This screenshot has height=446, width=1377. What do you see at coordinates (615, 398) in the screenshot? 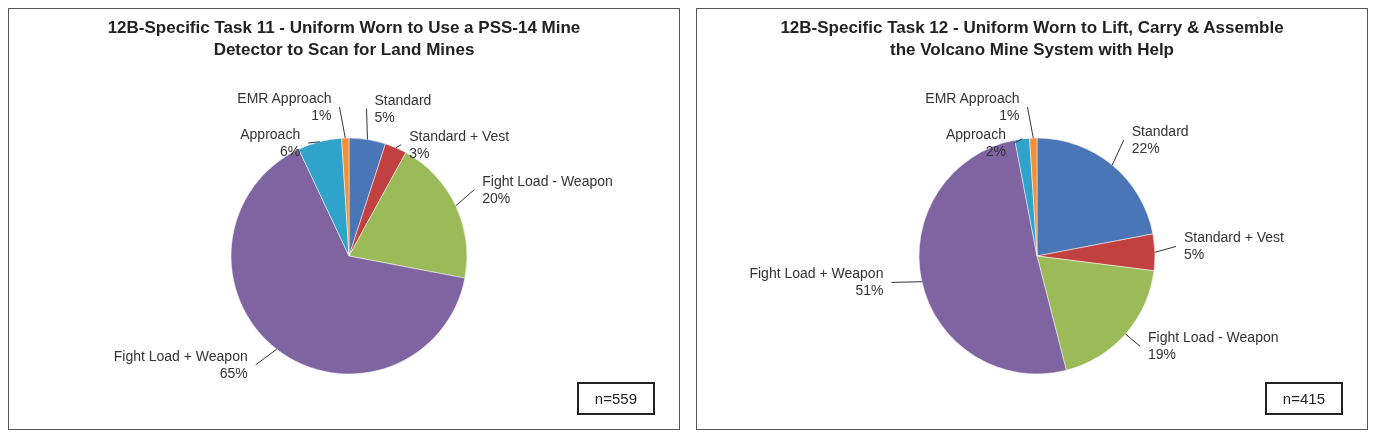
I see `text: n=559` at bounding box center [615, 398].